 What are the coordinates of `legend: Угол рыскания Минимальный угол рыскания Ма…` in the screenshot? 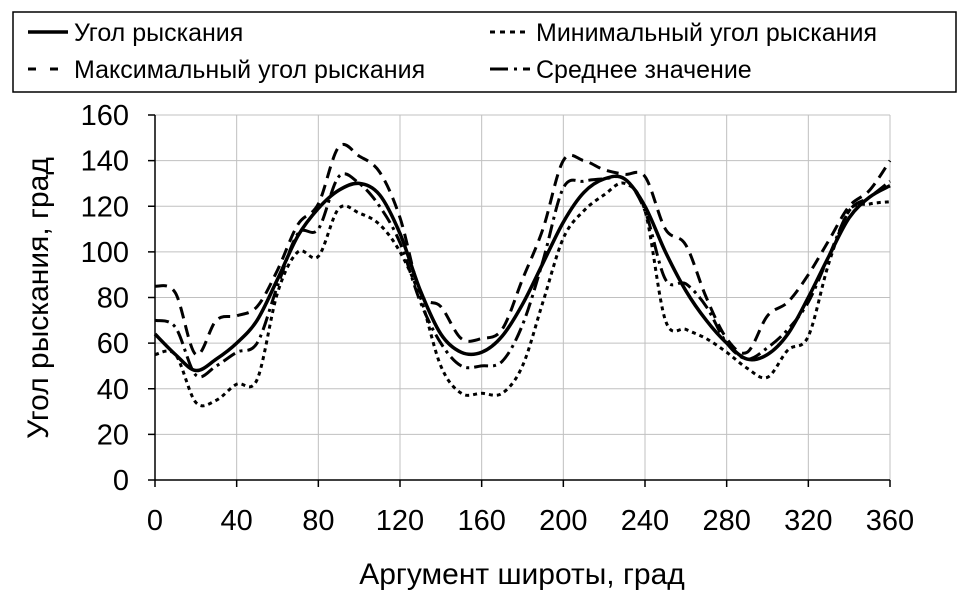 It's located at (484, 52).